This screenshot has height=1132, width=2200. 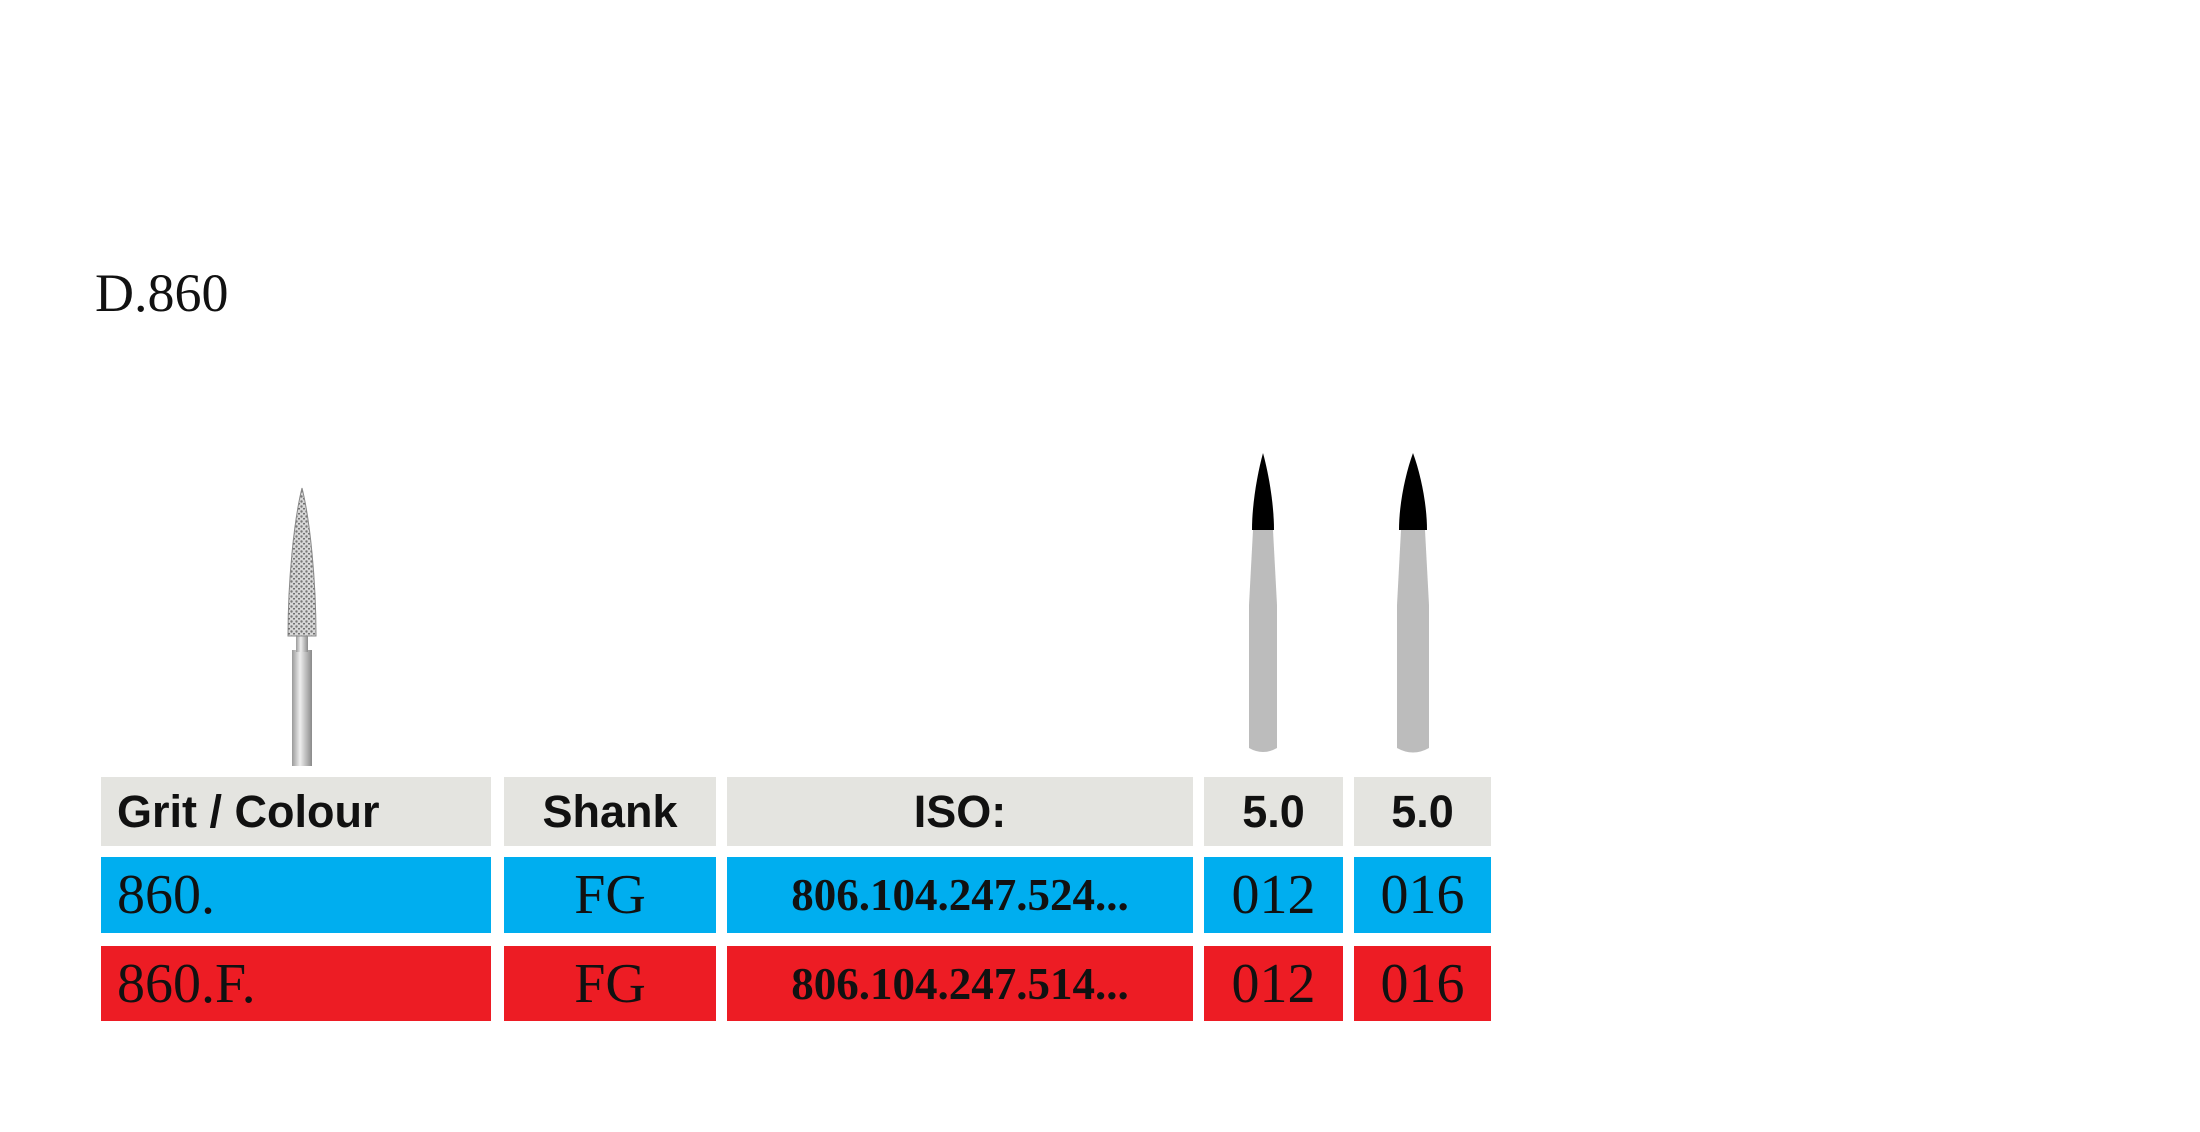 I want to click on table-cell: 860.F., so click(x=296, y=983).